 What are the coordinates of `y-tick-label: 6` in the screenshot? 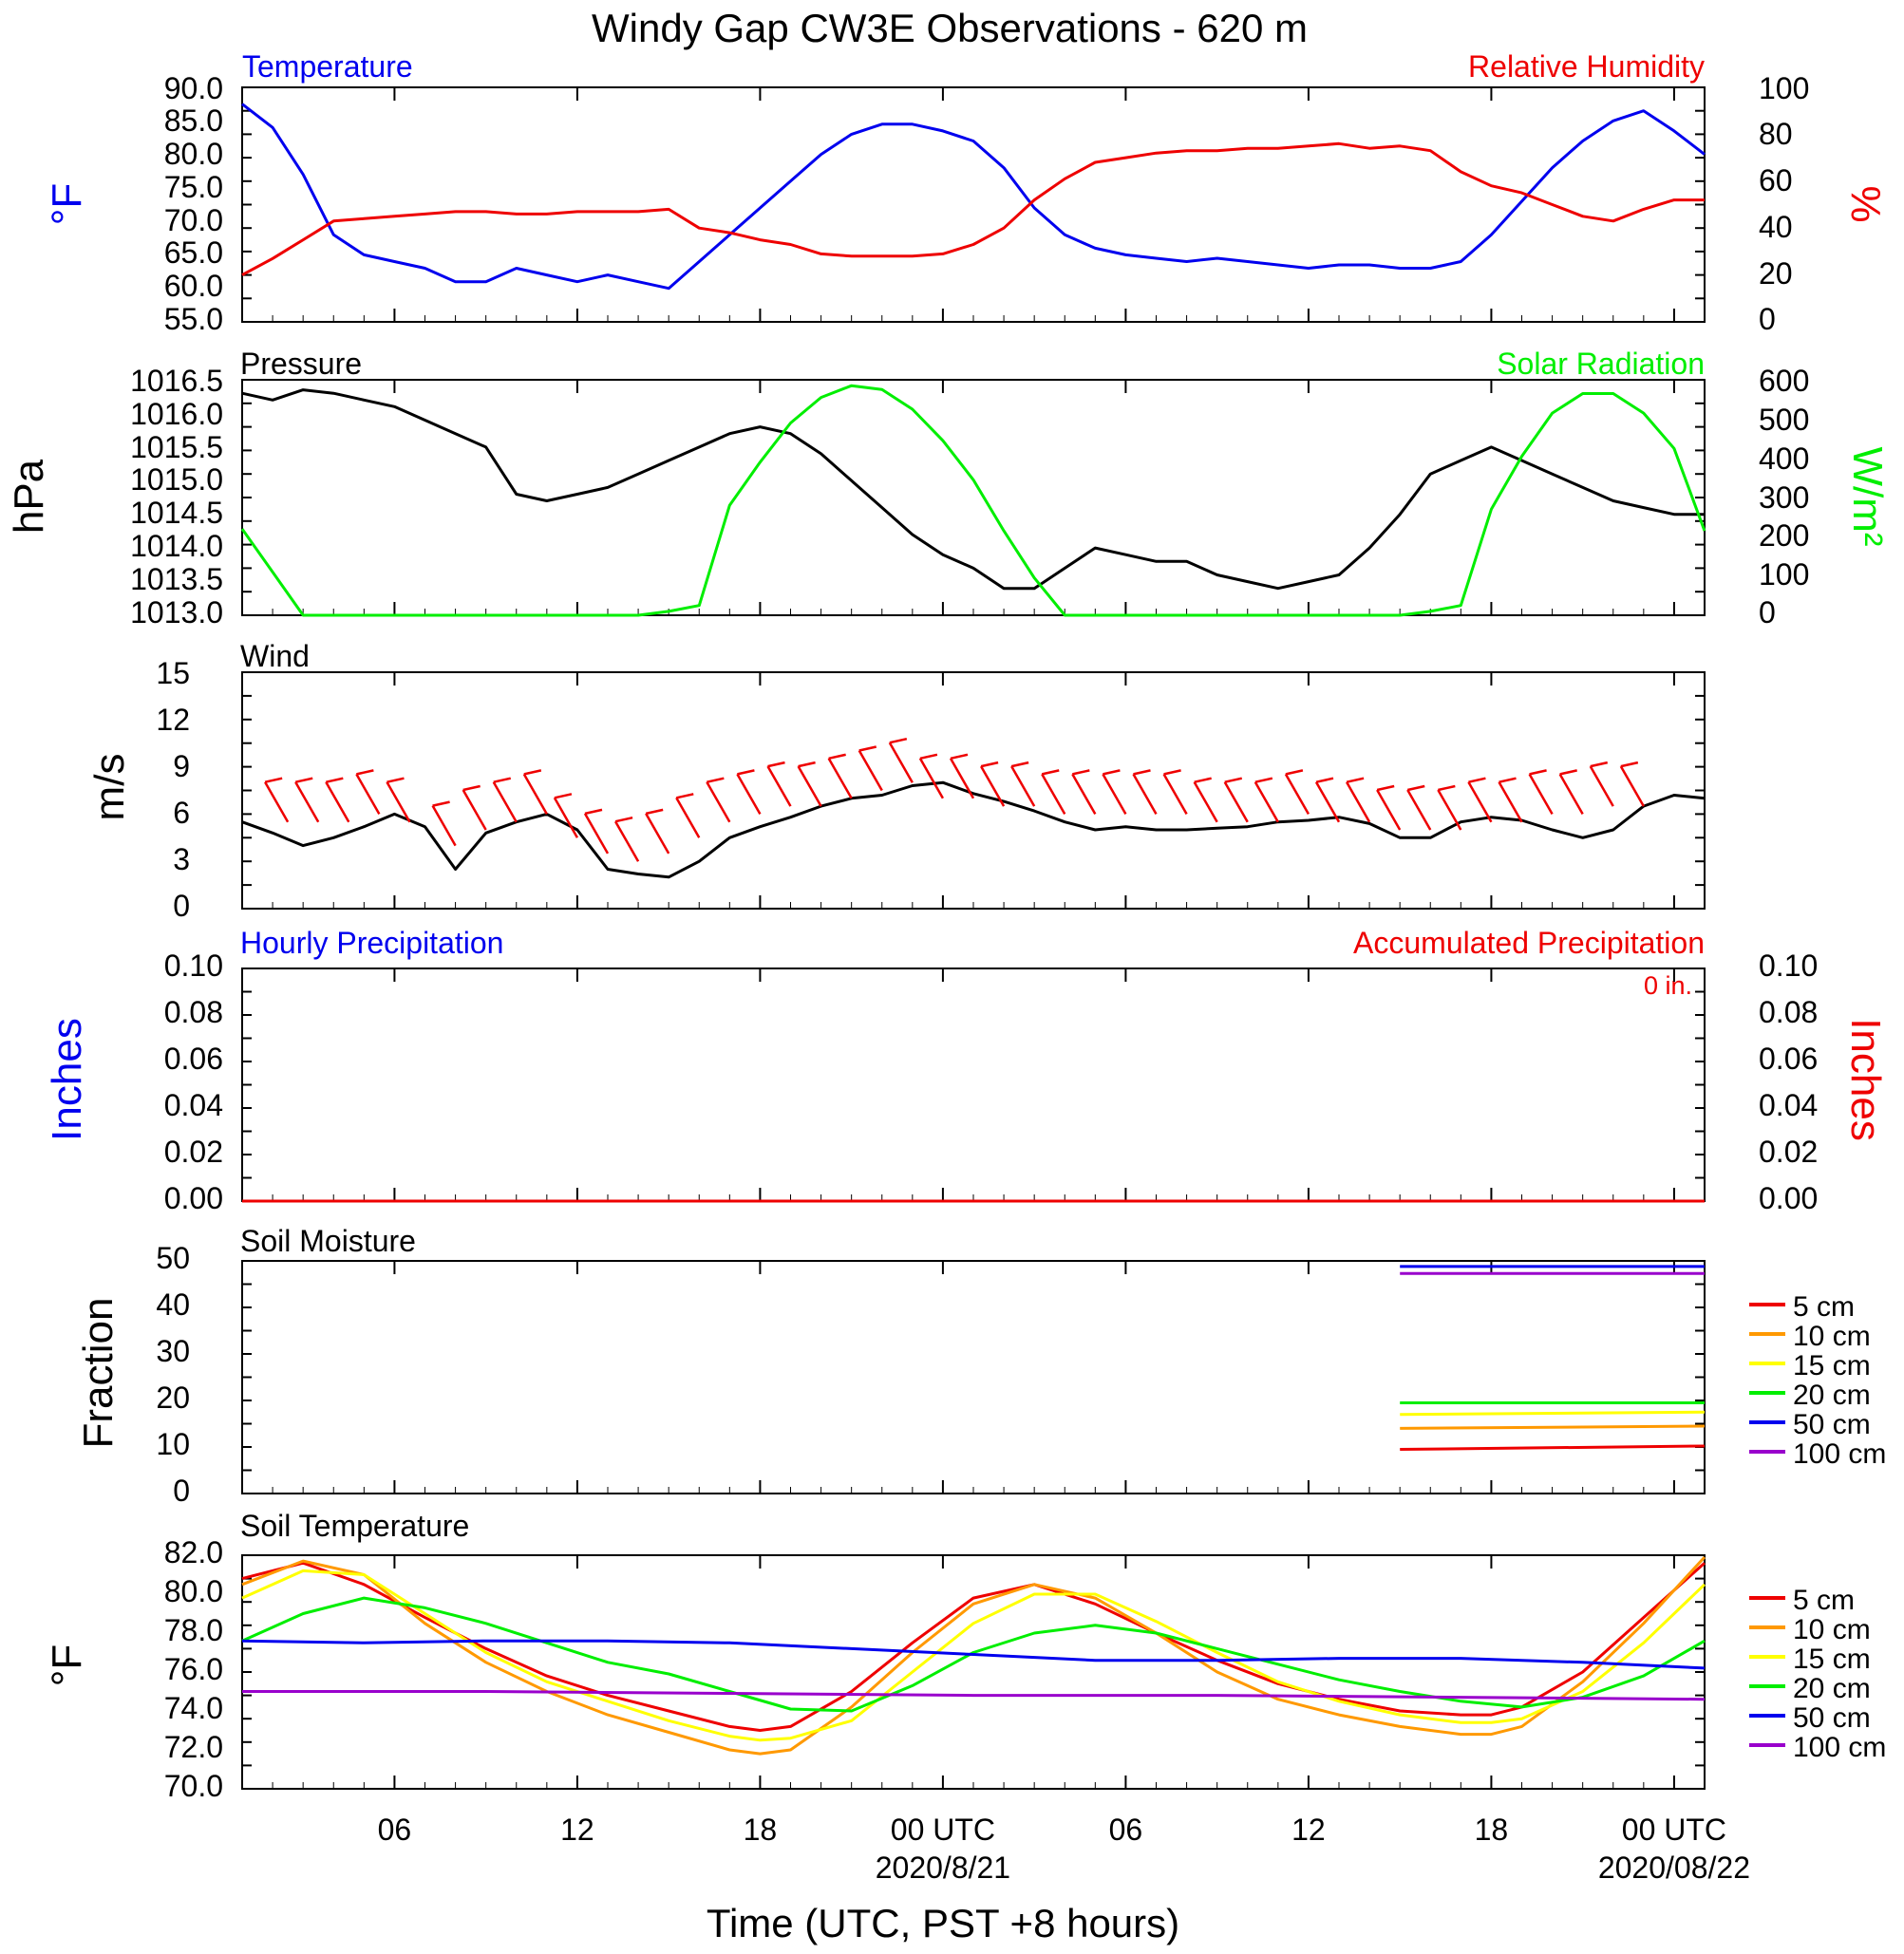 It's located at (181, 813).